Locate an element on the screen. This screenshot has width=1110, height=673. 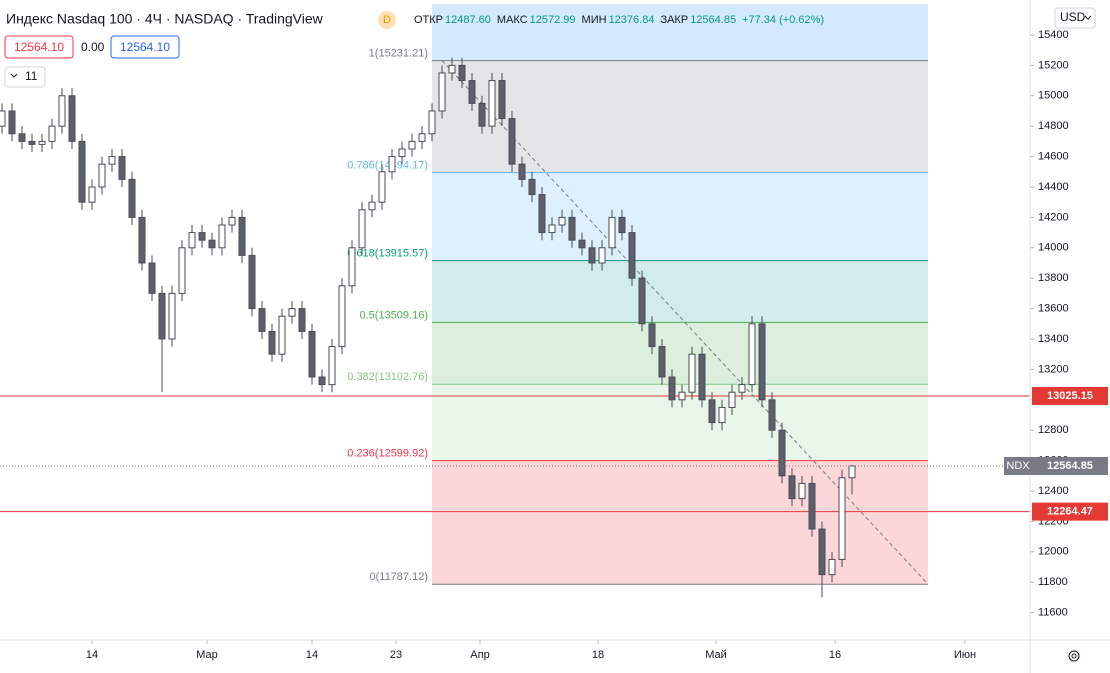
y-tick-label: 13800 is located at coordinates (1053, 278).